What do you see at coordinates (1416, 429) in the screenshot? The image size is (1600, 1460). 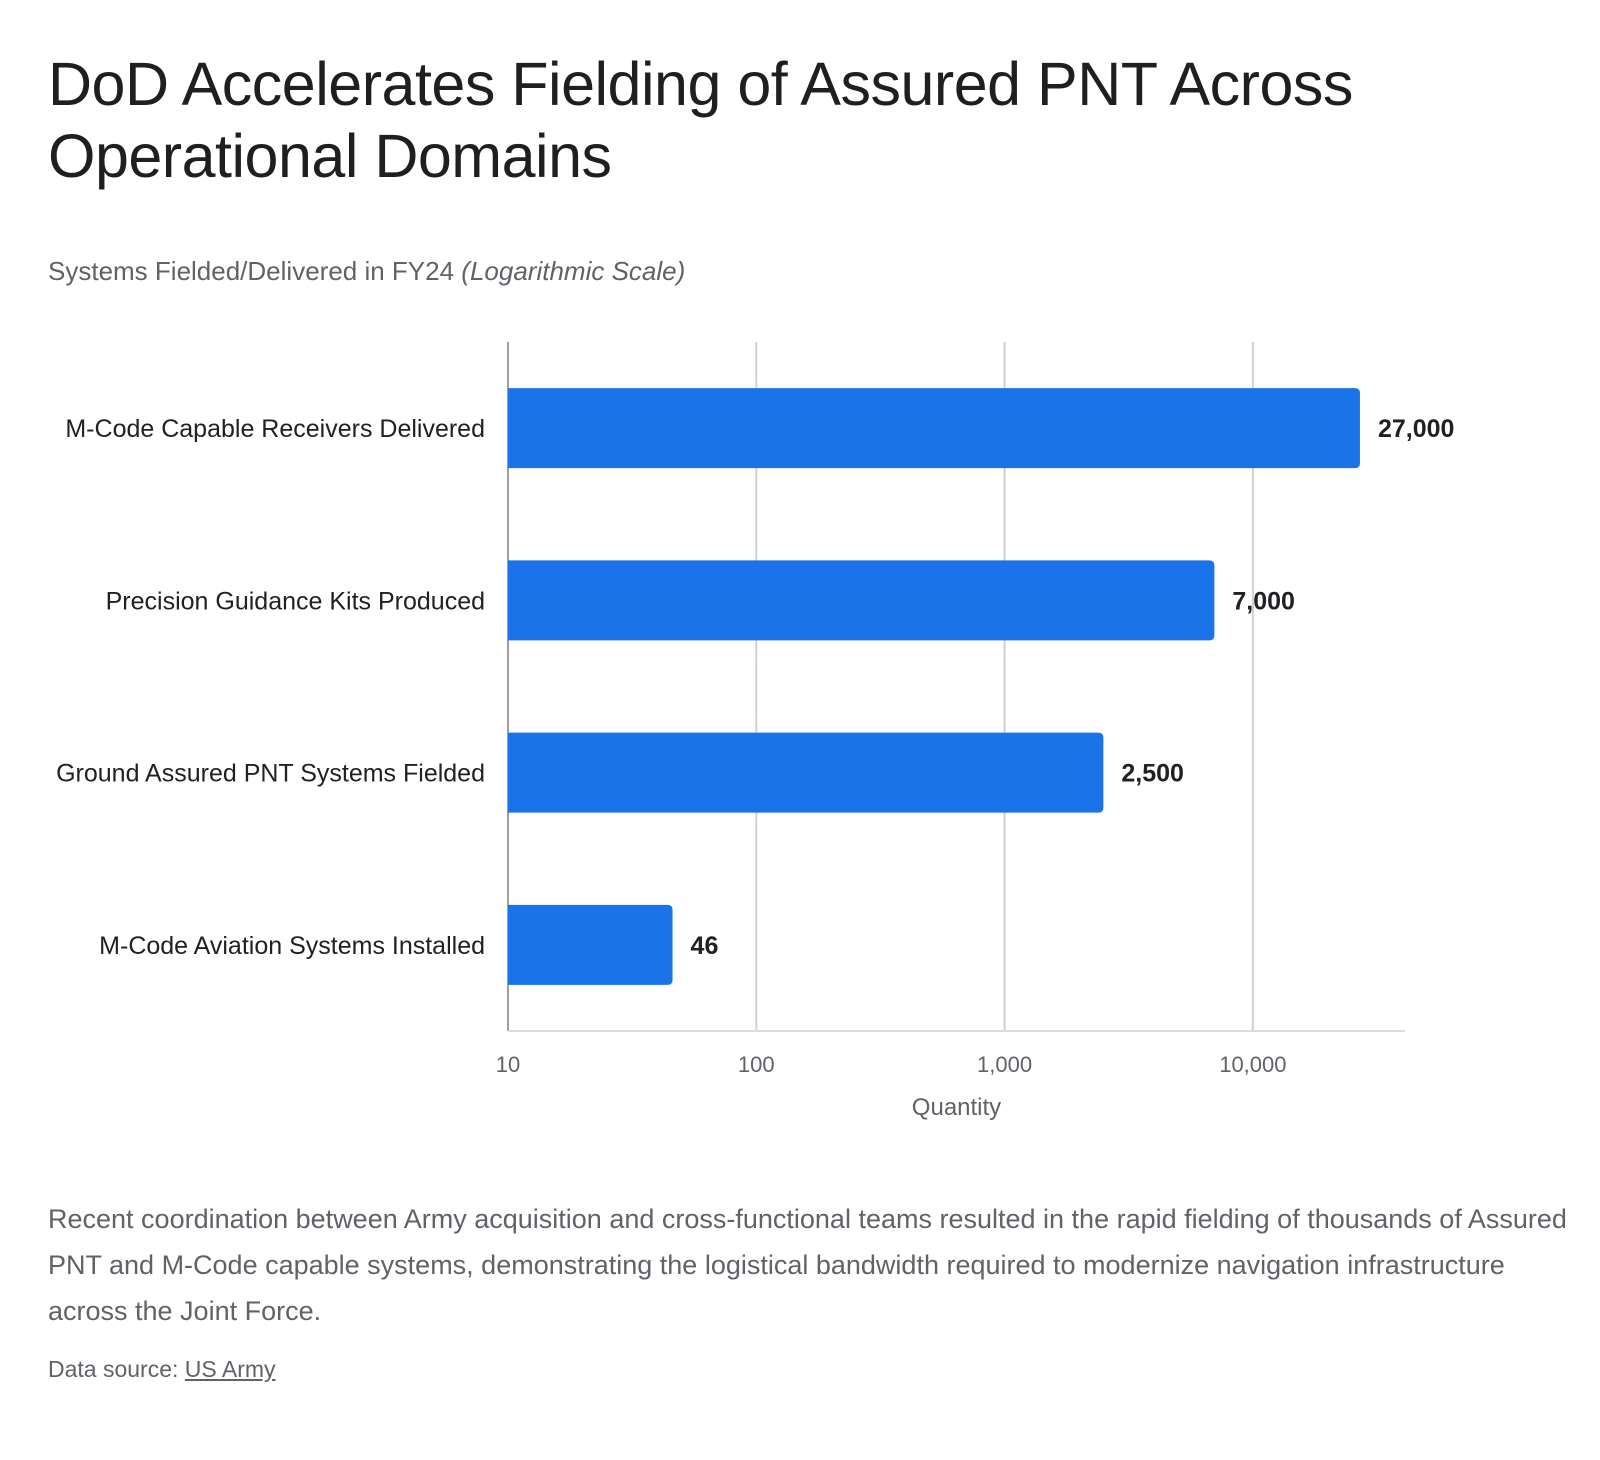 I see `value-label-1: 27,000` at bounding box center [1416, 429].